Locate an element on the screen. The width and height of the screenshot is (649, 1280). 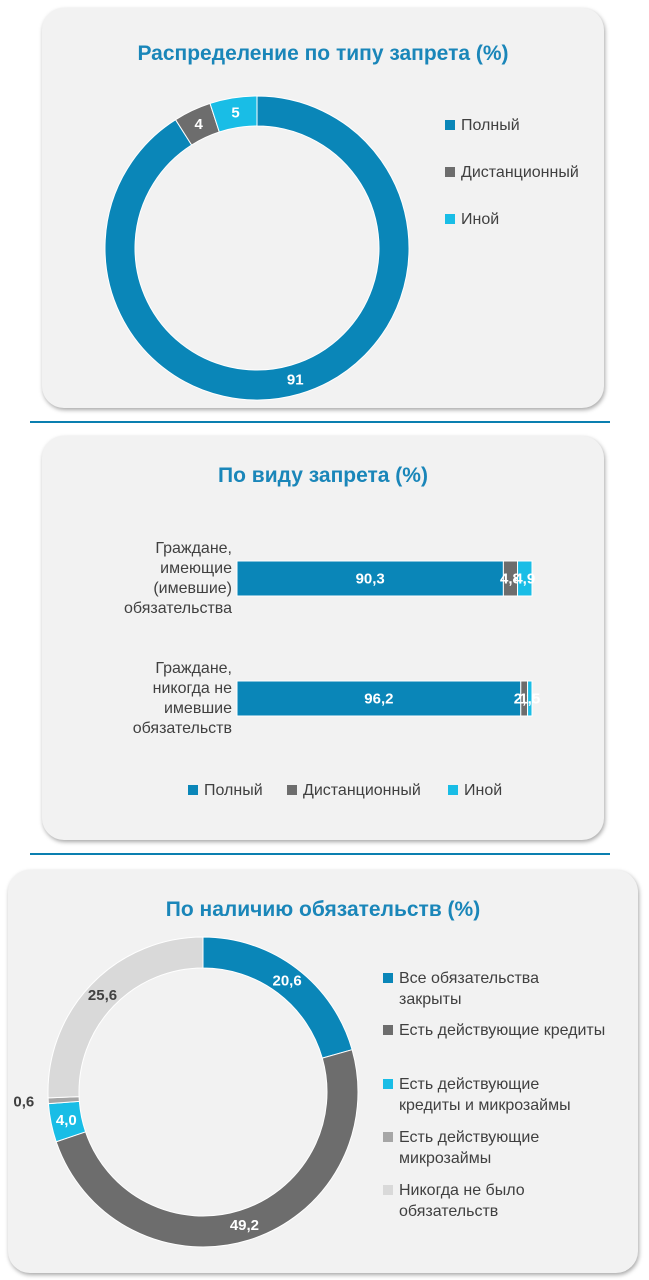
legend-item: Есть действующие кредиты is located at coordinates (494, 1030).